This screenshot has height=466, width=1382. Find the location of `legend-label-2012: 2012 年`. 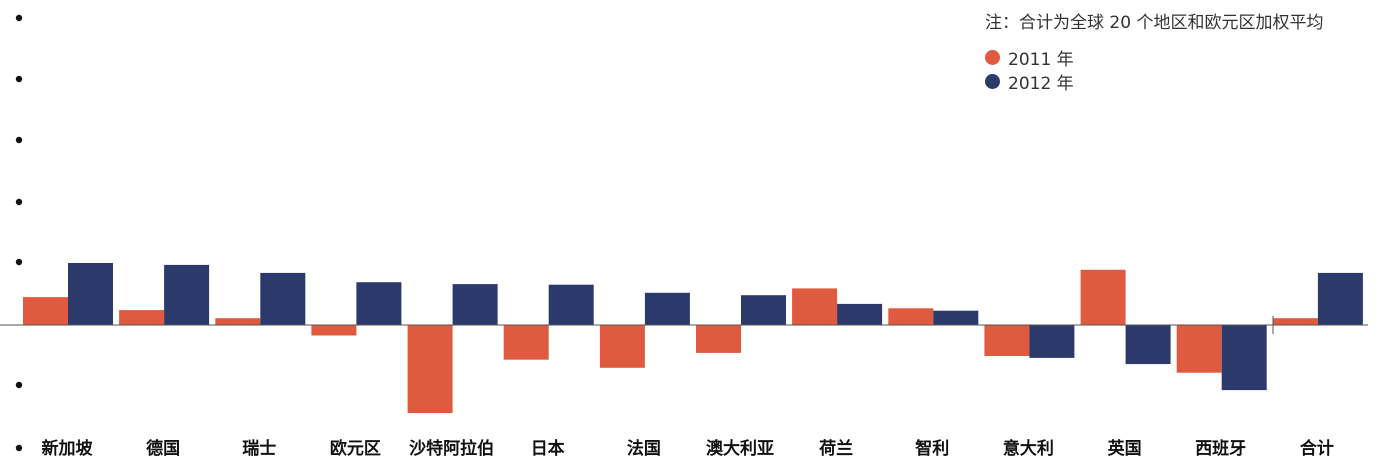

legend-label-2012: 2012 年 is located at coordinates (1041, 83).